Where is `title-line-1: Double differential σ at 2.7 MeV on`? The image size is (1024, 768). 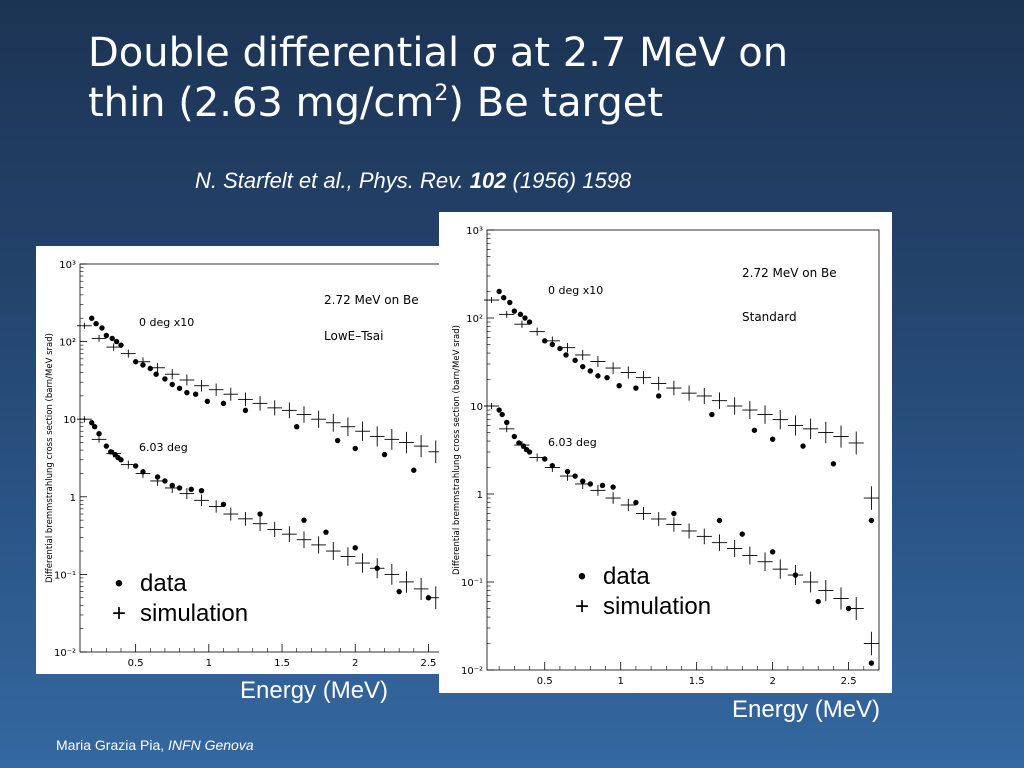
title-line-1: Double differential σ at 2.7 MeV on is located at coordinates (438, 53).